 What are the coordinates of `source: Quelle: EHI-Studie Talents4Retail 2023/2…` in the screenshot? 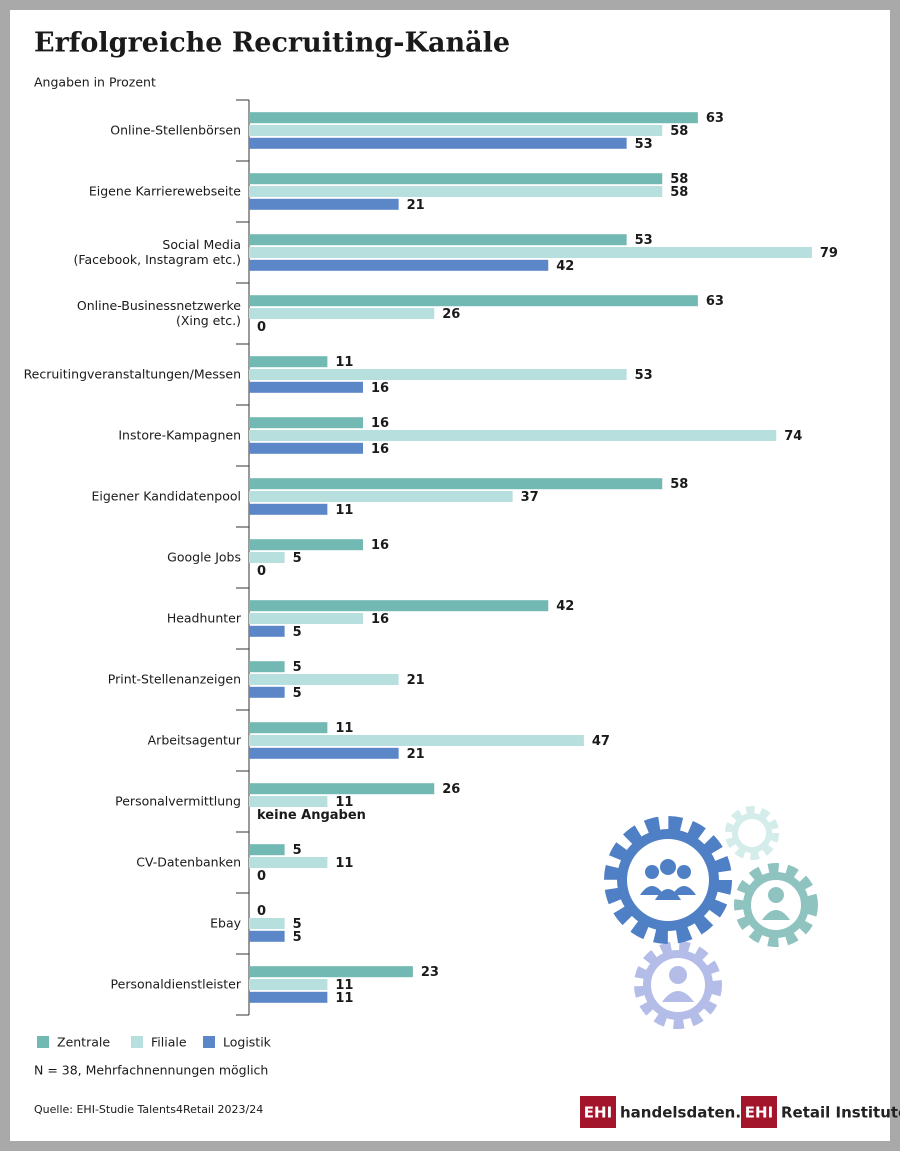 It's located at (148, 1109).